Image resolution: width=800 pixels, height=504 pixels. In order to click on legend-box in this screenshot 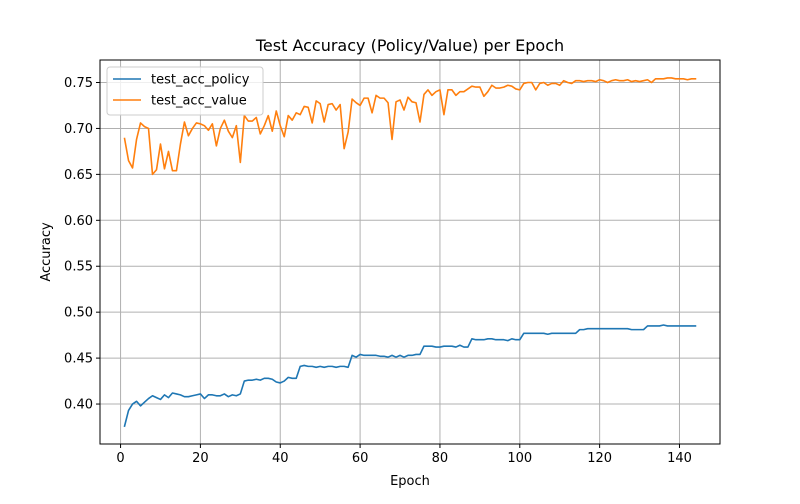, I will do `click(185, 91)`.